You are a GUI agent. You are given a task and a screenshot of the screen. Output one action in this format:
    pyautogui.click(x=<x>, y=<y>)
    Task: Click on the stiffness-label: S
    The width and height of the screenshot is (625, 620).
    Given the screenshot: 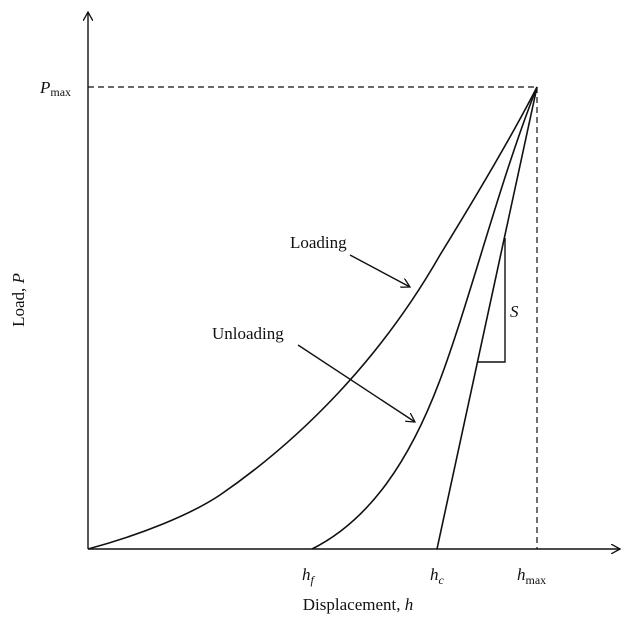 What is the action you would take?
    pyautogui.click(x=514, y=311)
    